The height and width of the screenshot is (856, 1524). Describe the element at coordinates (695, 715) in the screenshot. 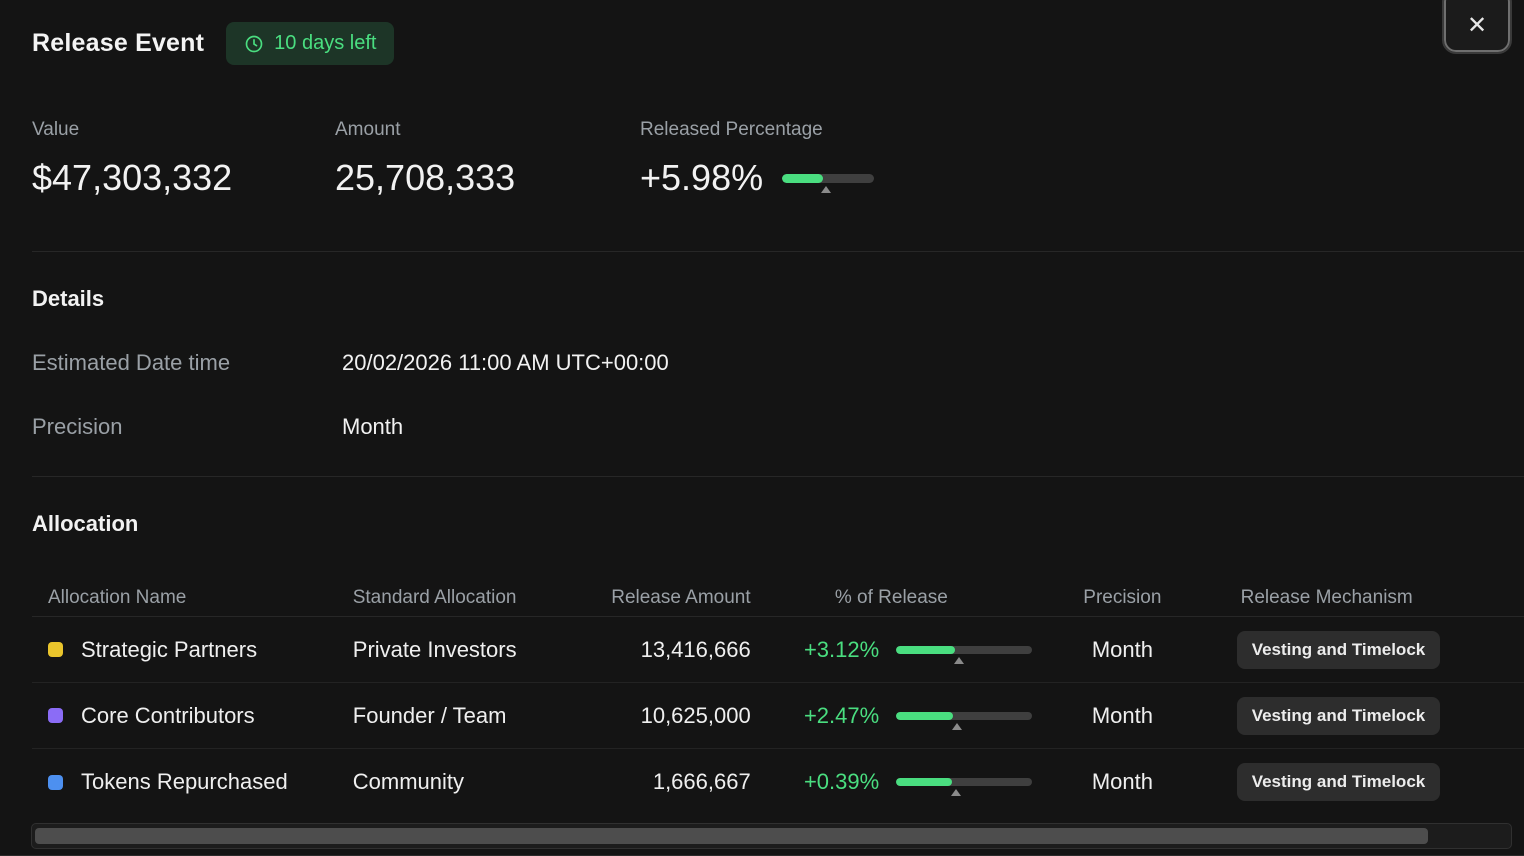

I see `release-amount: 10,625,000` at that location.